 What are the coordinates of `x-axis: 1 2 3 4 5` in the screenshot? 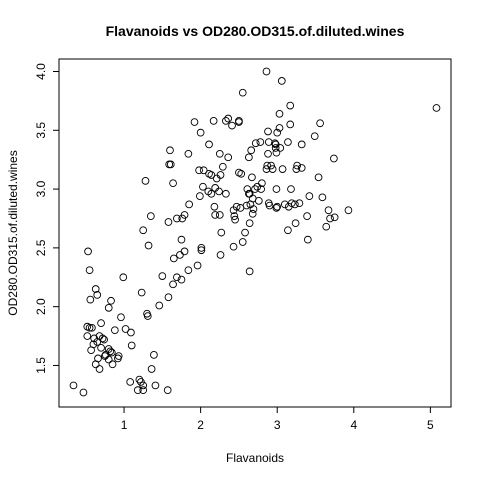 It's located at (277, 419).